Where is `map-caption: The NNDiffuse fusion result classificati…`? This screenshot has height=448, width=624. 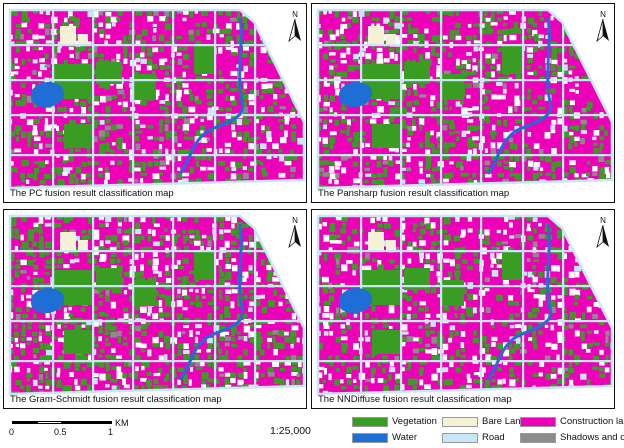
map-caption: The NNDiffuse fusion result classificati… is located at coordinates (415, 399).